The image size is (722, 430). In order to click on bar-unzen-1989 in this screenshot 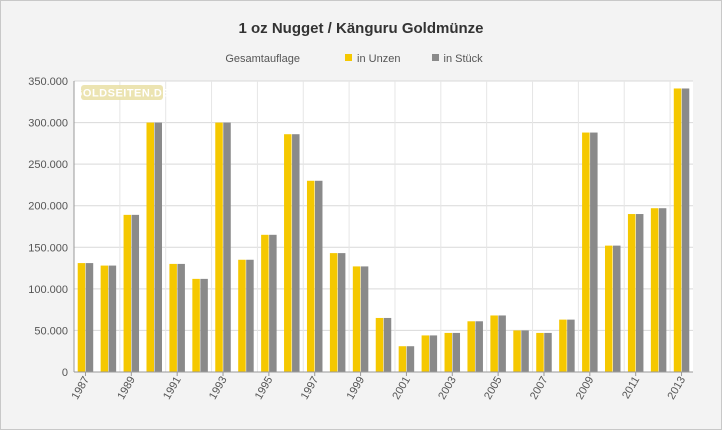, I will do `click(127, 293)`.